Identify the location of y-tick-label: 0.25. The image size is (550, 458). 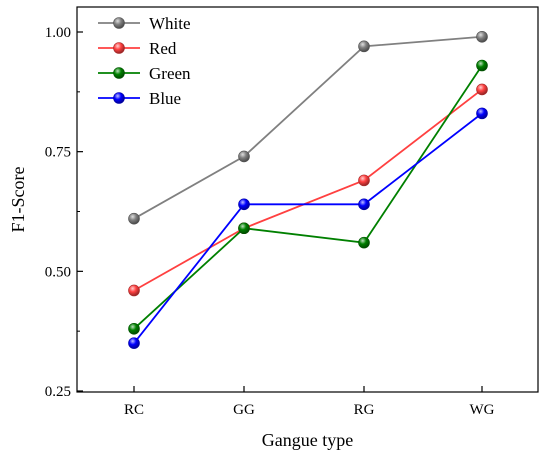
(58, 392).